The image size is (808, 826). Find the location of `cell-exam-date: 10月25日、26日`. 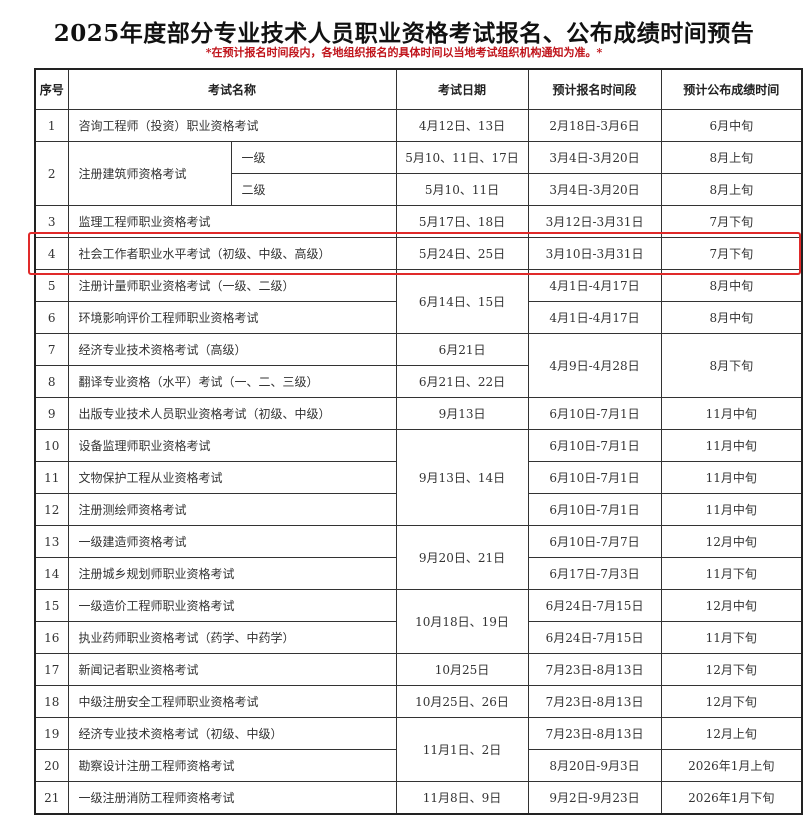

cell-exam-date: 10月25日、26日 is located at coordinates (462, 701).